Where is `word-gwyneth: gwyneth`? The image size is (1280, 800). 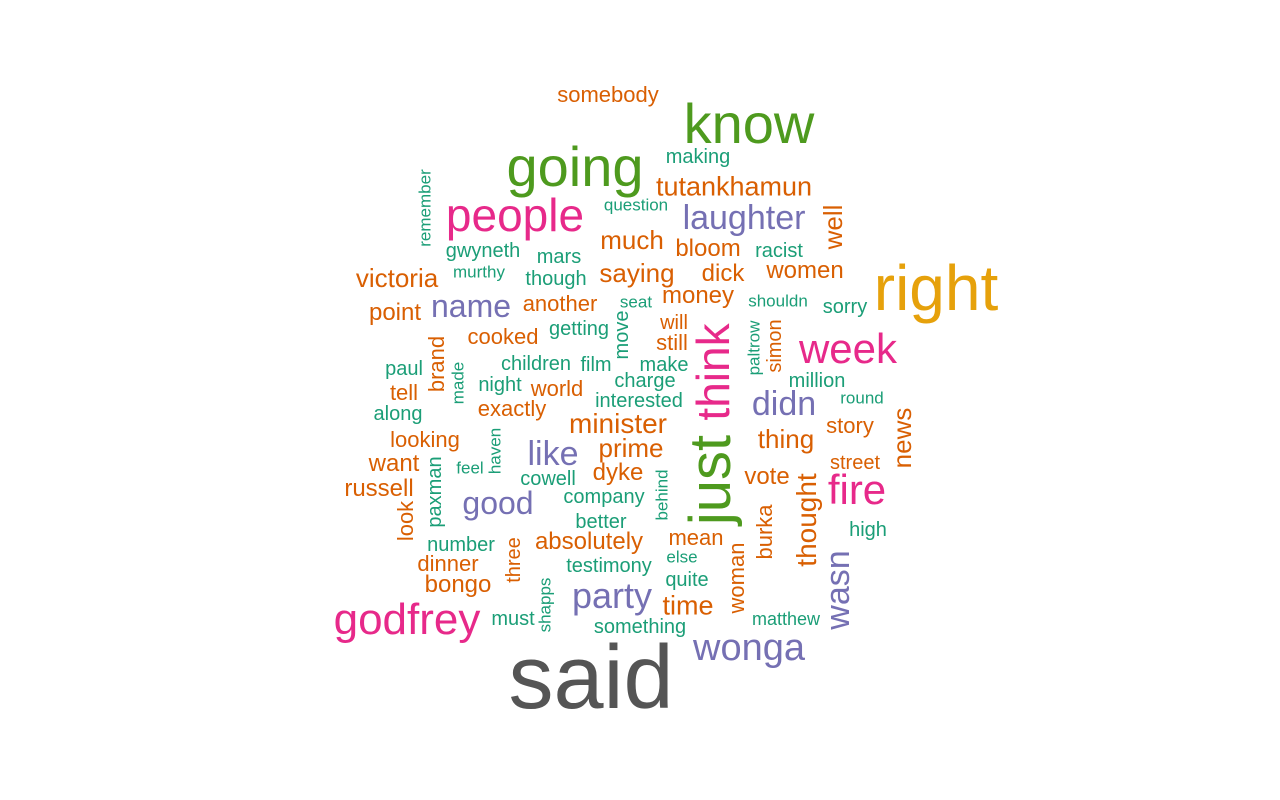
word-gwyneth: gwyneth is located at coordinates (483, 251).